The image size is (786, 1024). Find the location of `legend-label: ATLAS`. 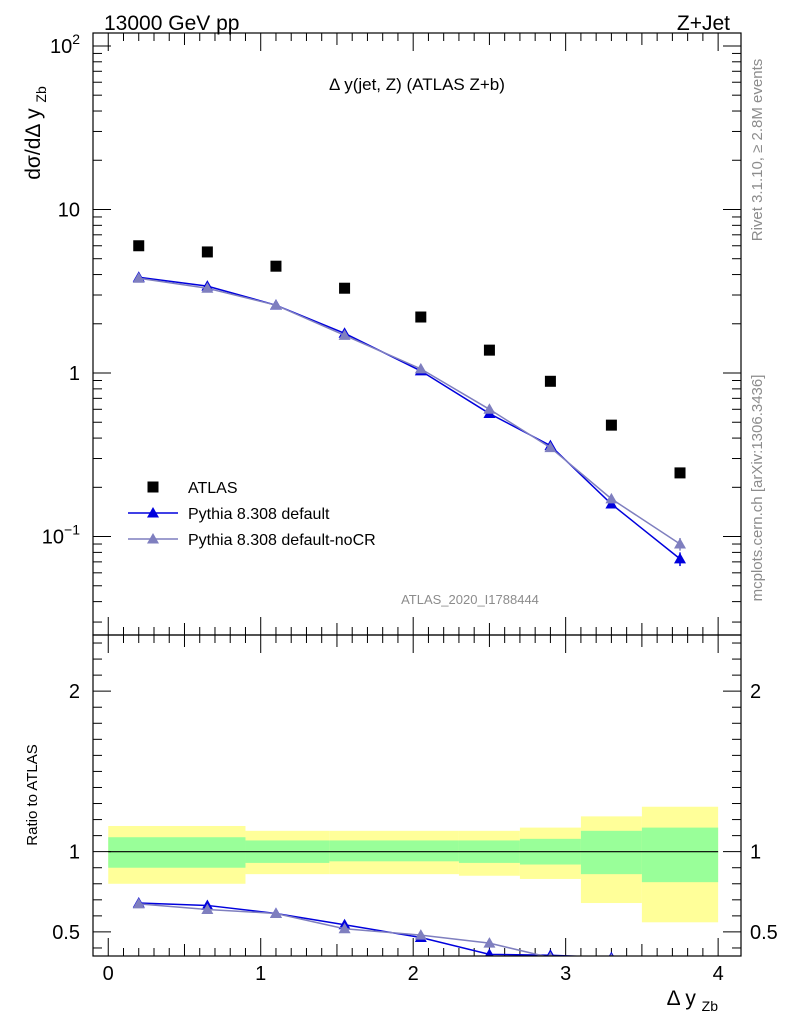

legend-label: ATLAS is located at coordinates (213, 488).